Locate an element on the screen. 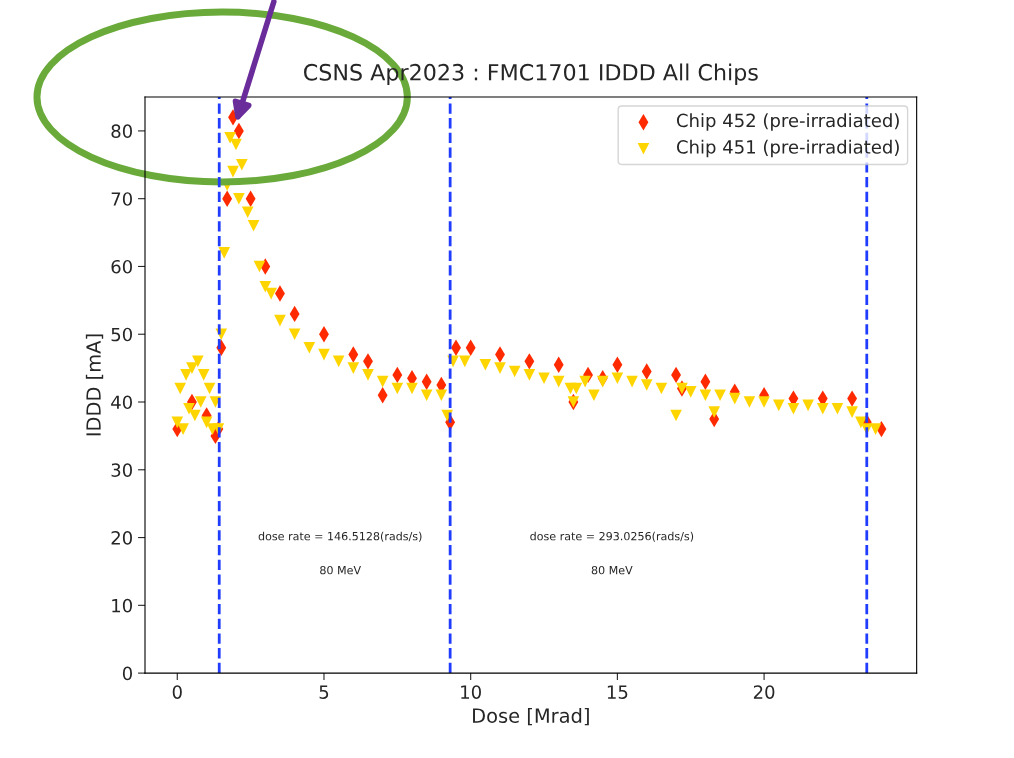  y-axis-title: IDDD [mA] is located at coordinates (94, 385).